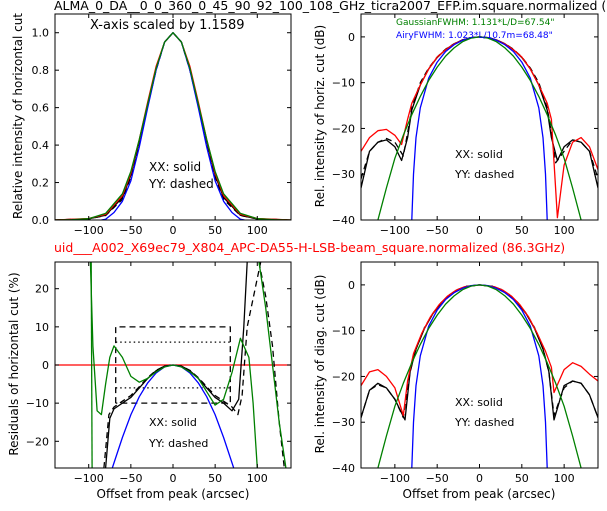 The width and height of the screenshot is (607, 511). Describe the element at coordinates (37, 403) in the screenshot. I see `bottom-left-ytick-label-1: −10` at that location.